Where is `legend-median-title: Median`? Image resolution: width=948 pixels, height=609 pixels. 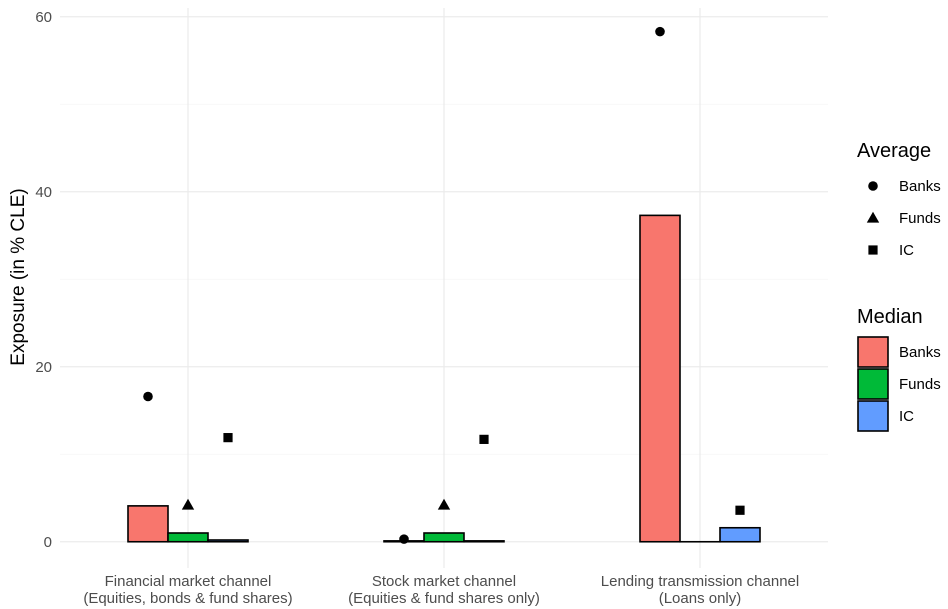
legend-median-title: Median is located at coordinates (890, 317).